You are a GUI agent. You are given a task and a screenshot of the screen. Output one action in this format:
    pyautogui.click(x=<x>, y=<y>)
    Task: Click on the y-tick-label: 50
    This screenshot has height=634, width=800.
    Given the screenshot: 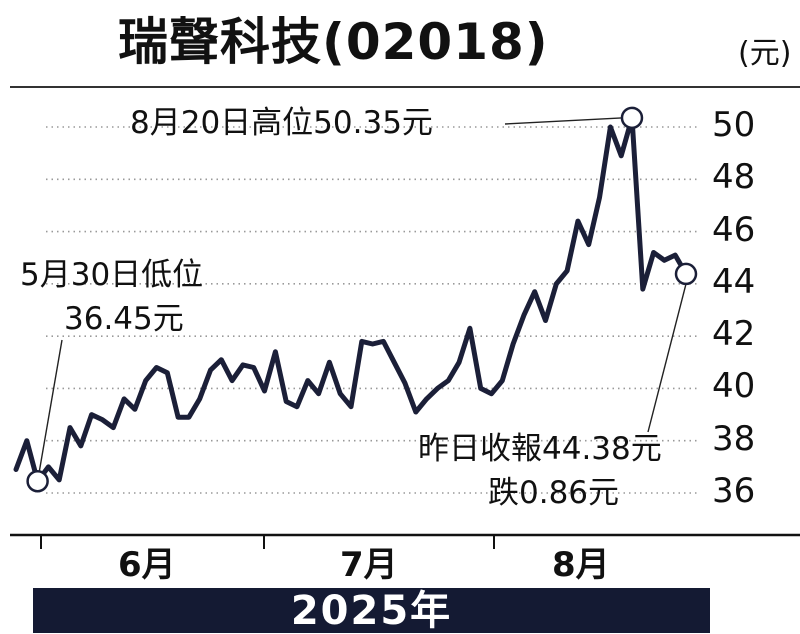 What is the action you would take?
    pyautogui.click(x=734, y=125)
    